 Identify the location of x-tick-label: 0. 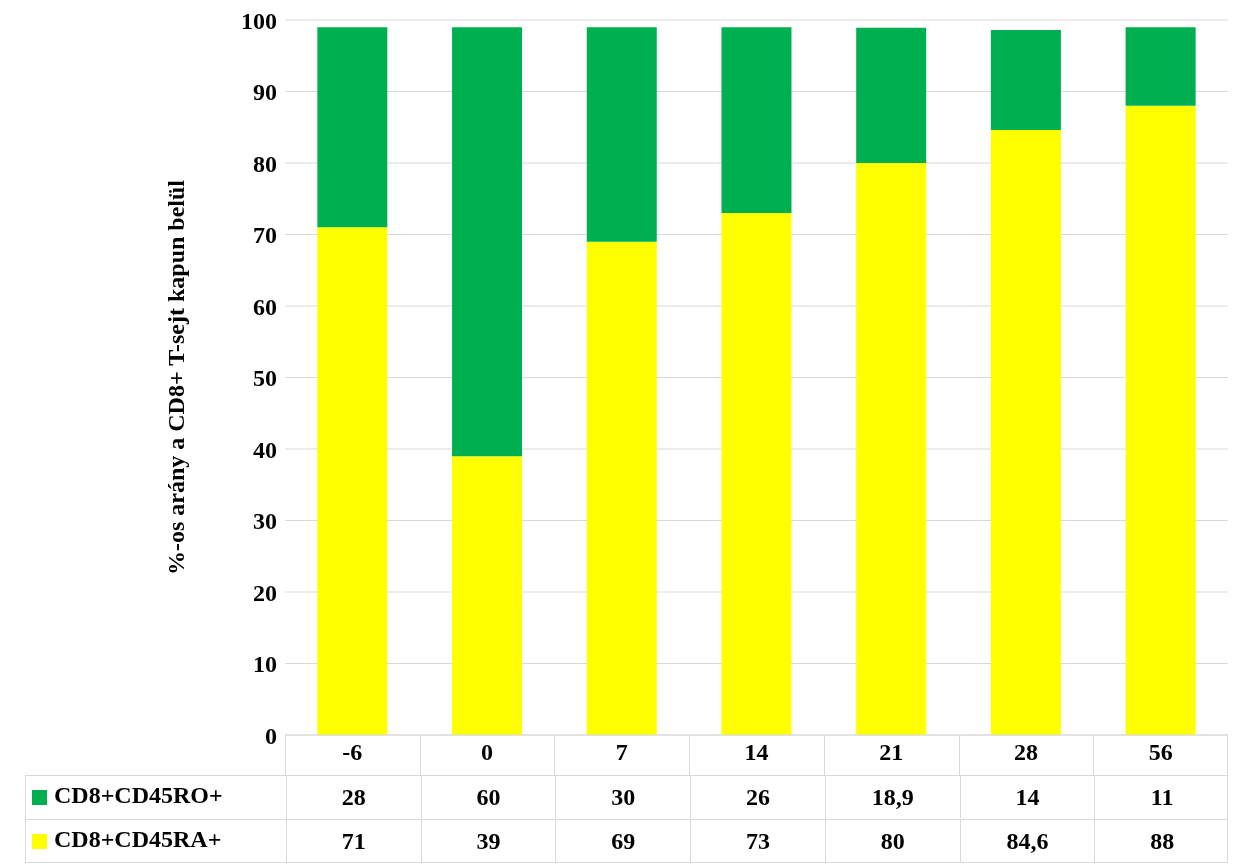
(487, 752).